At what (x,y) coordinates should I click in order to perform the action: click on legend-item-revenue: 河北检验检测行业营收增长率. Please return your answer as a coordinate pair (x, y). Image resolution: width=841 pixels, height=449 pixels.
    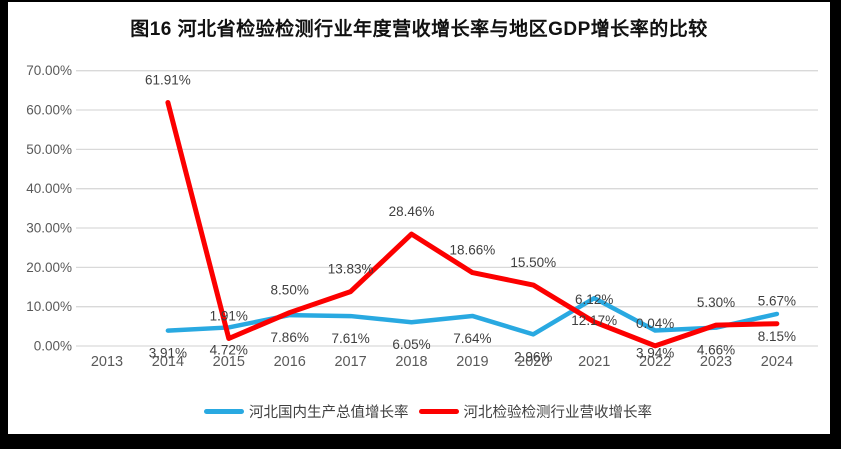
    Looking at the image, I should click on (535, 411).